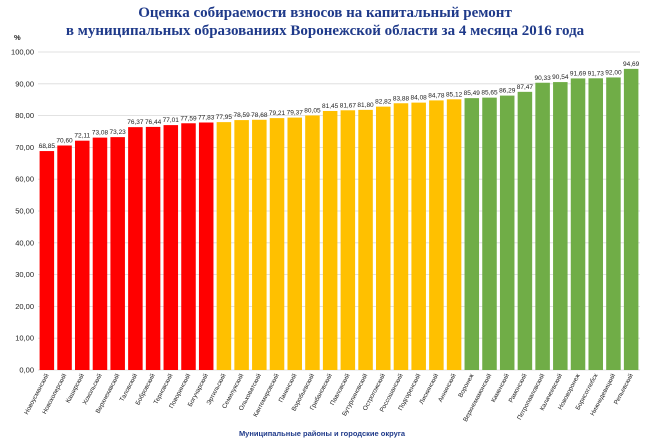 Image resolution: width=650 pixels, height=446 pixels. What do you see at coordinates (26, 370) in the screenshot?
I see `y-tick-label: 0,00` at bounding box center [26, 370].